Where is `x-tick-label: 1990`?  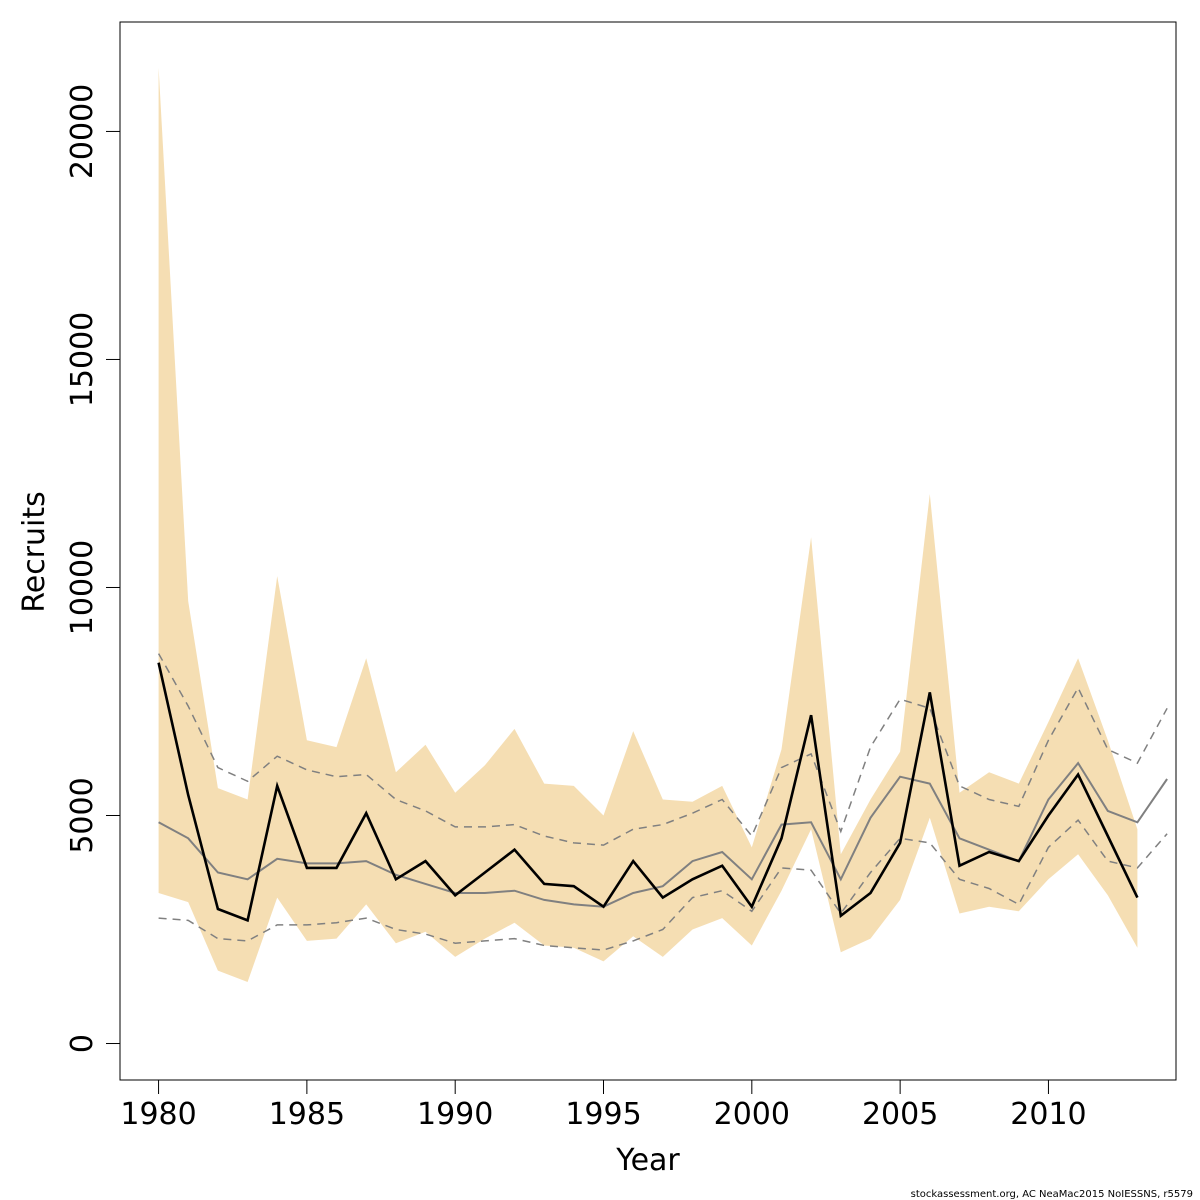
x-tick-label: 1990 is located at coordinates (455, 1114).